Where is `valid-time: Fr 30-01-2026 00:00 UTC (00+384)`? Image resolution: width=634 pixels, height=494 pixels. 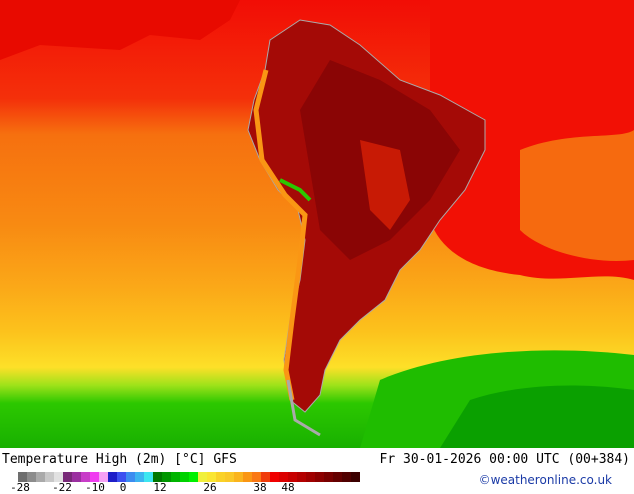 valid-time: Fr 30-01-2026 00:00 UTC (00+384) is located at coordinates (504, 459).